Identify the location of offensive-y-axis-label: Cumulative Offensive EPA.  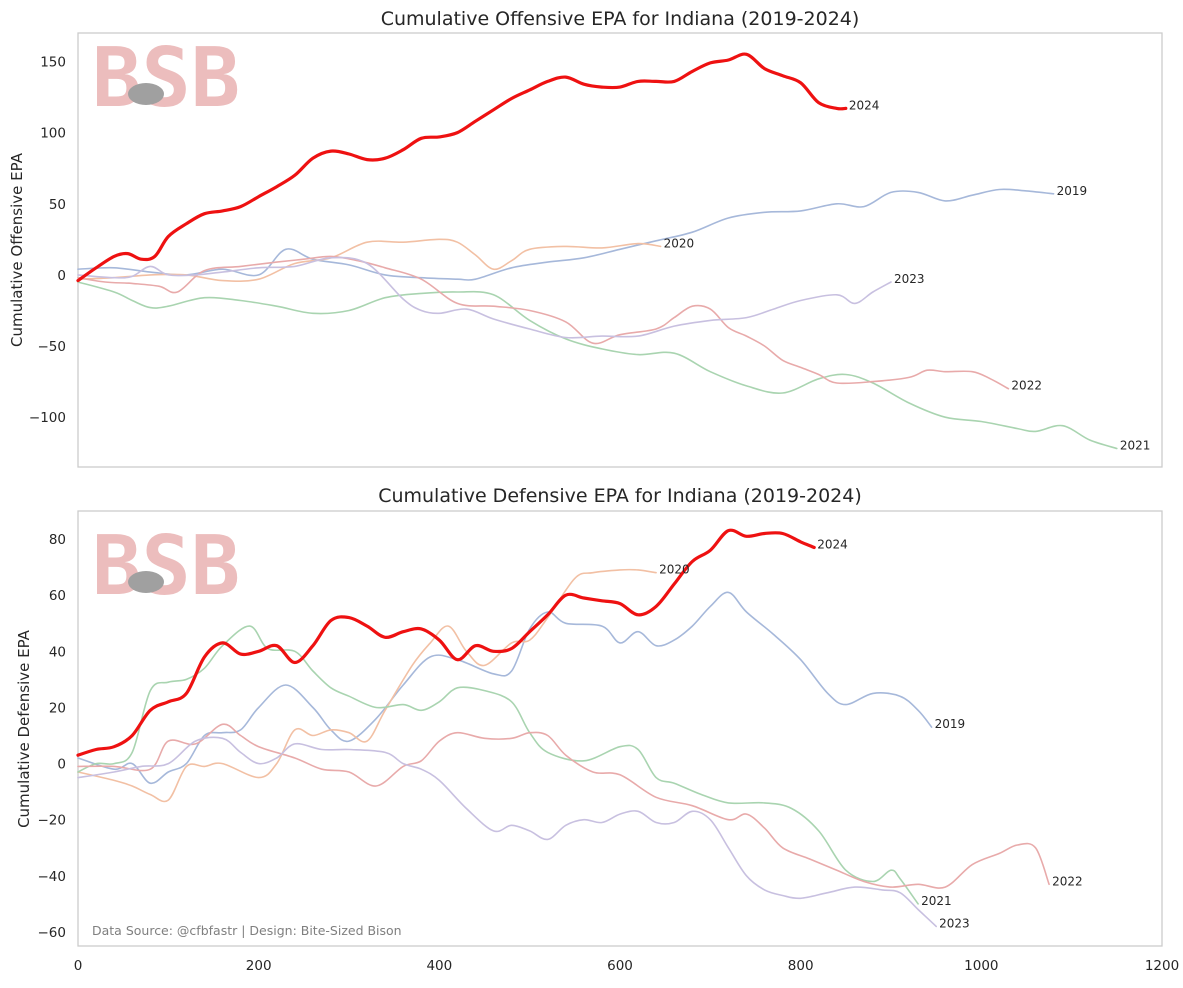
(17, 249).